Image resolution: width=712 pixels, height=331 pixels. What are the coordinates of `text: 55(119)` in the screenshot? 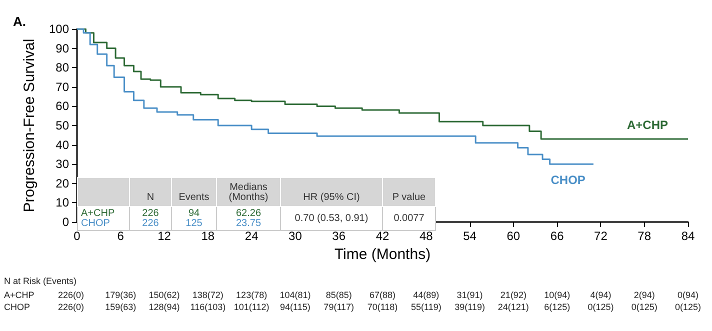 It's located at (426, 307).